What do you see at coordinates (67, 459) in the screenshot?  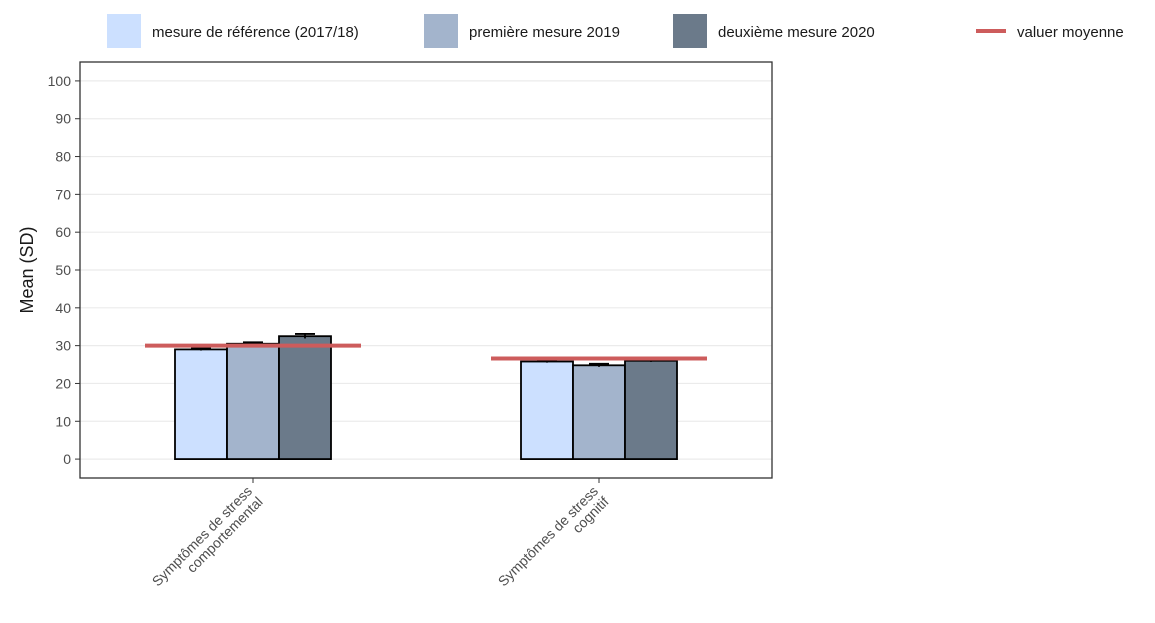 I see `y-tick-label: 0` at bounding box center [67, 459].